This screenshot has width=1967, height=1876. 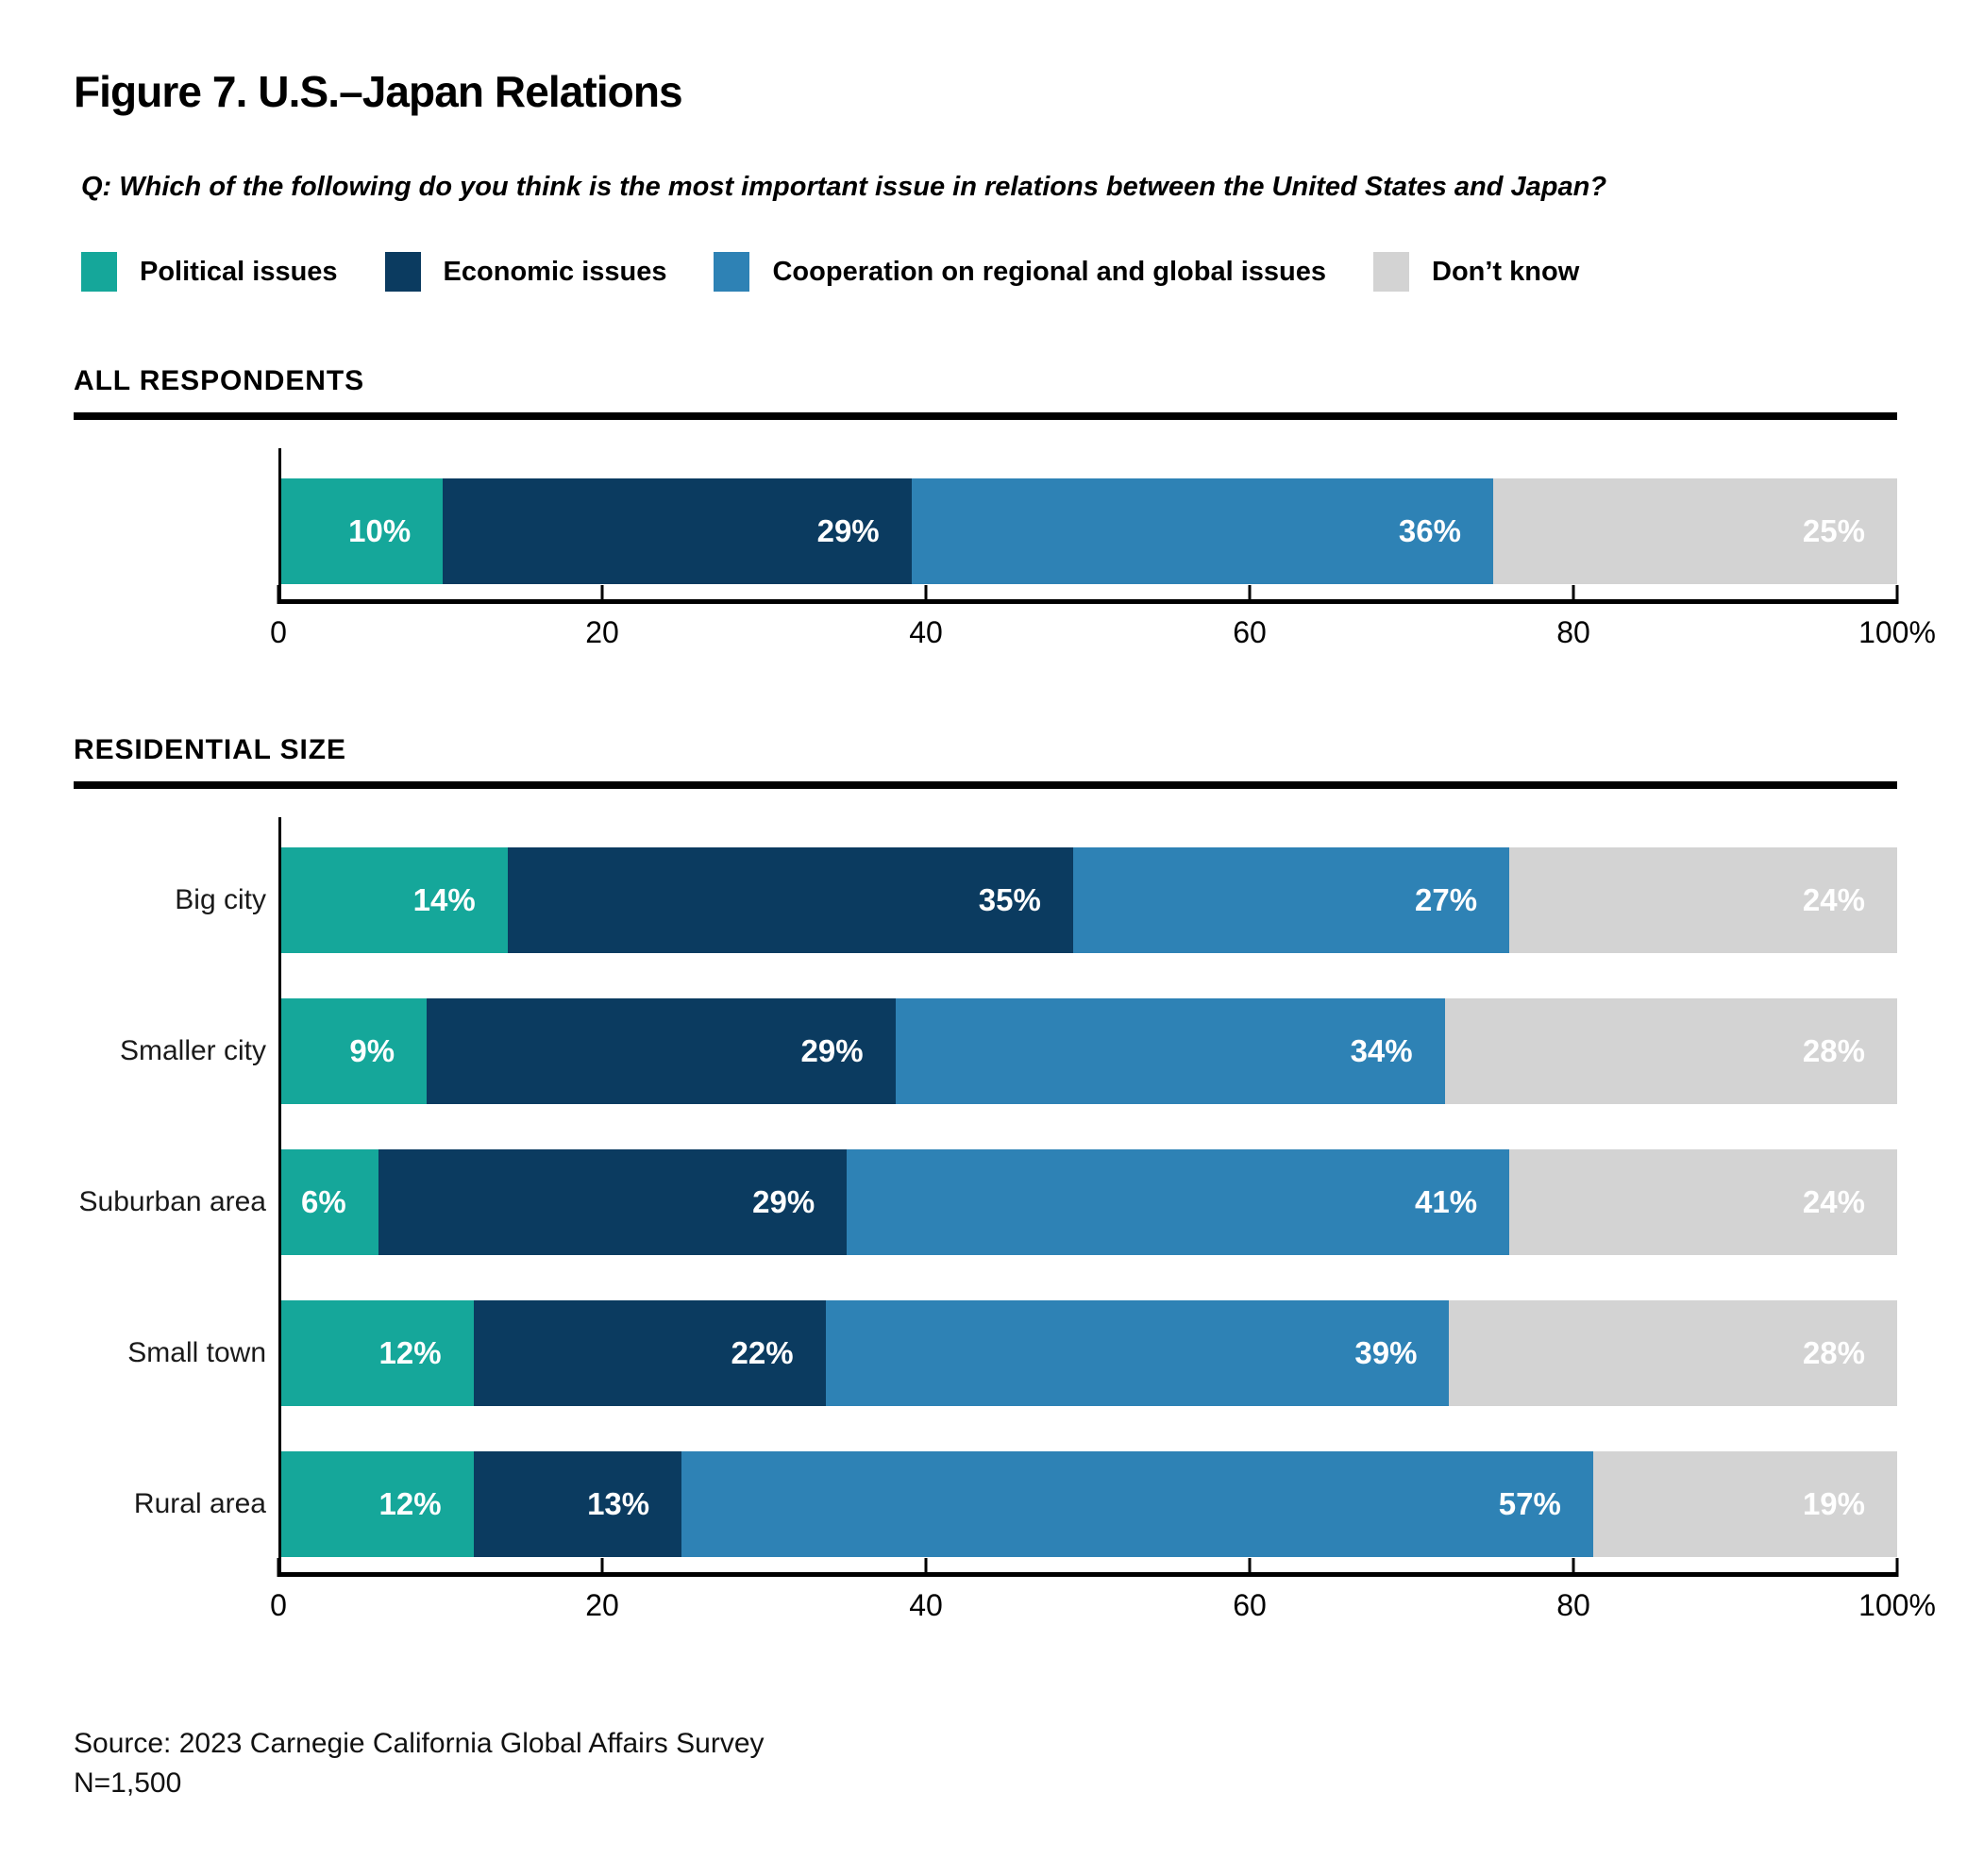 I want to click on bar-track: 9% 29% 34% 28%, so click(x=1089, y=1051).